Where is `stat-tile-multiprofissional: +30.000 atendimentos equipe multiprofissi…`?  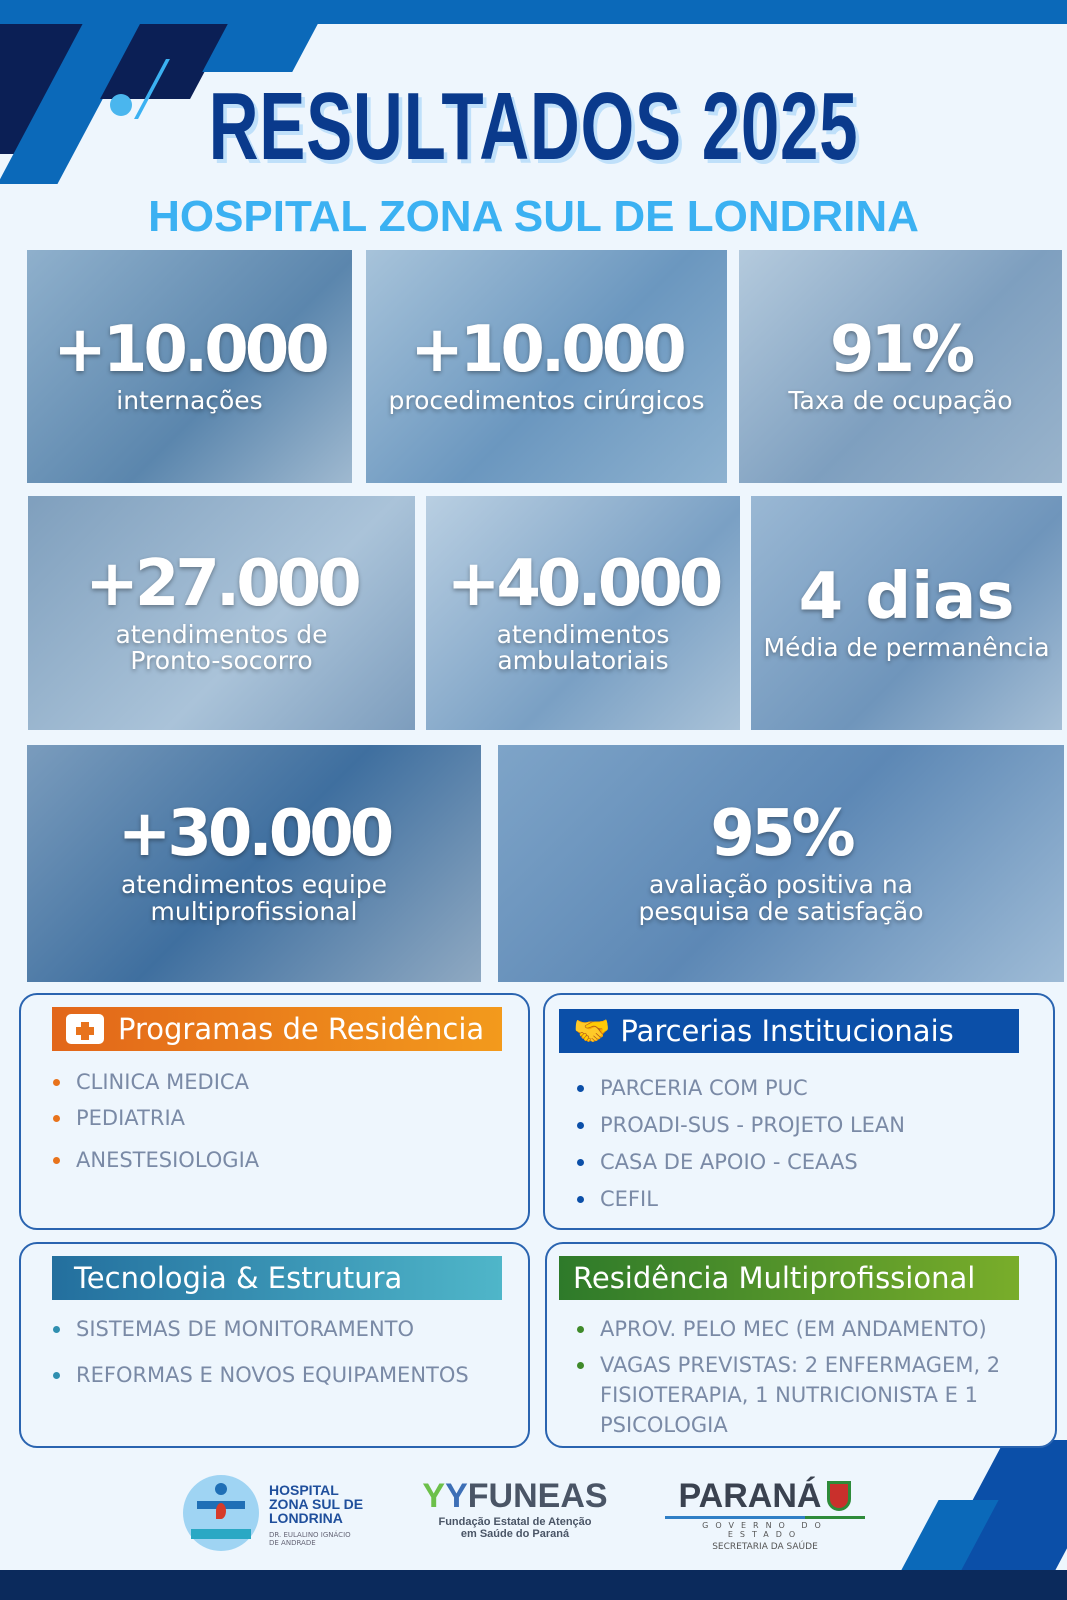
stat-tile-multiprofissional: +30.000 atendimentos equipe multiprofissi… is located at coordinates (254, 863).